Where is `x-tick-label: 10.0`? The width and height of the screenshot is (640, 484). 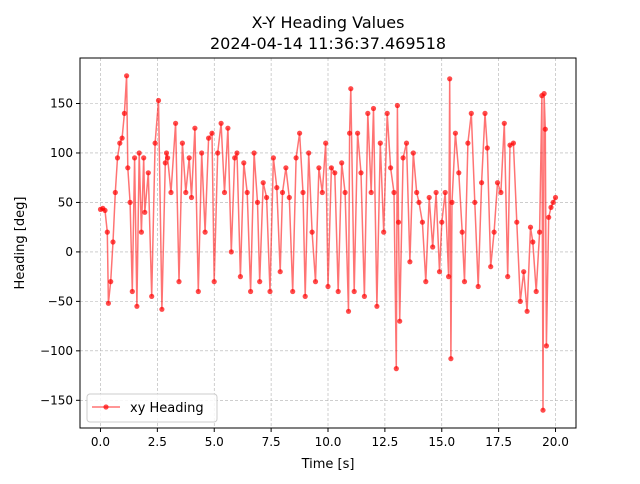
x-tick-label: 10.0 is located at coordinates (328, 442).